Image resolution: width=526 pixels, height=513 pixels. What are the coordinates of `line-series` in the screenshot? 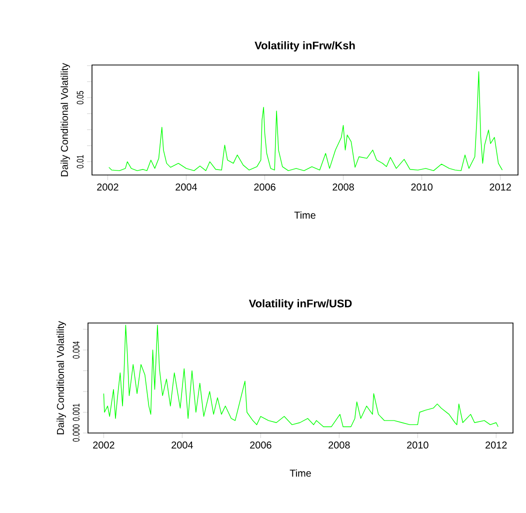 It's located at (305, 121).